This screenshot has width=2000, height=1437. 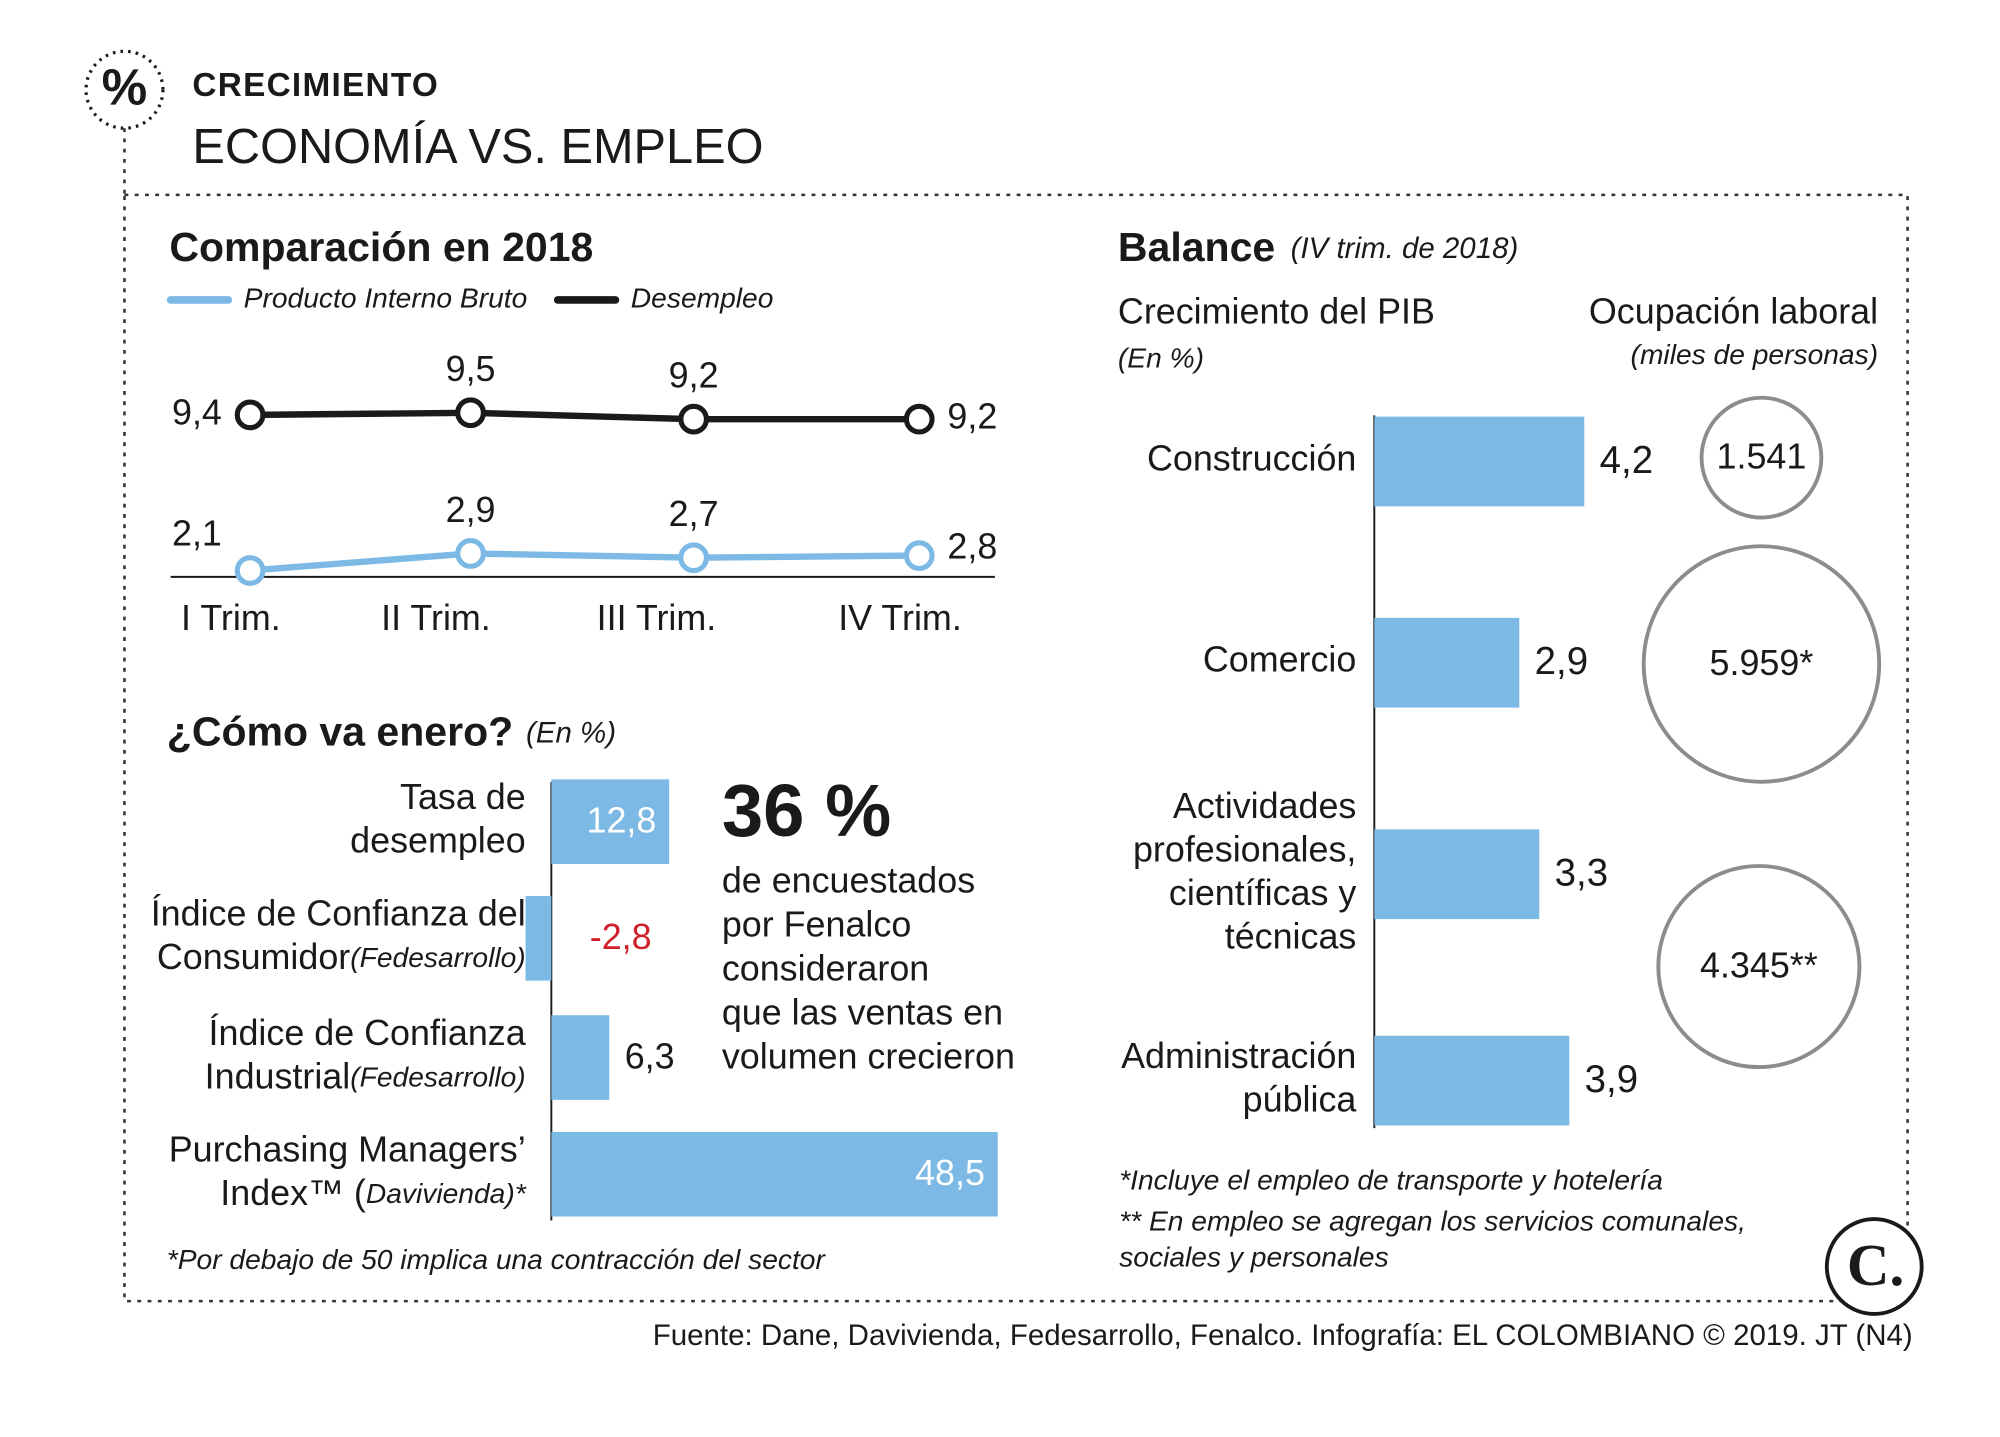 What do you see at coordinates (657, 618) in the screenshot?
I see `x-tick-label: III Trim.` at bounding box center [657, 618].